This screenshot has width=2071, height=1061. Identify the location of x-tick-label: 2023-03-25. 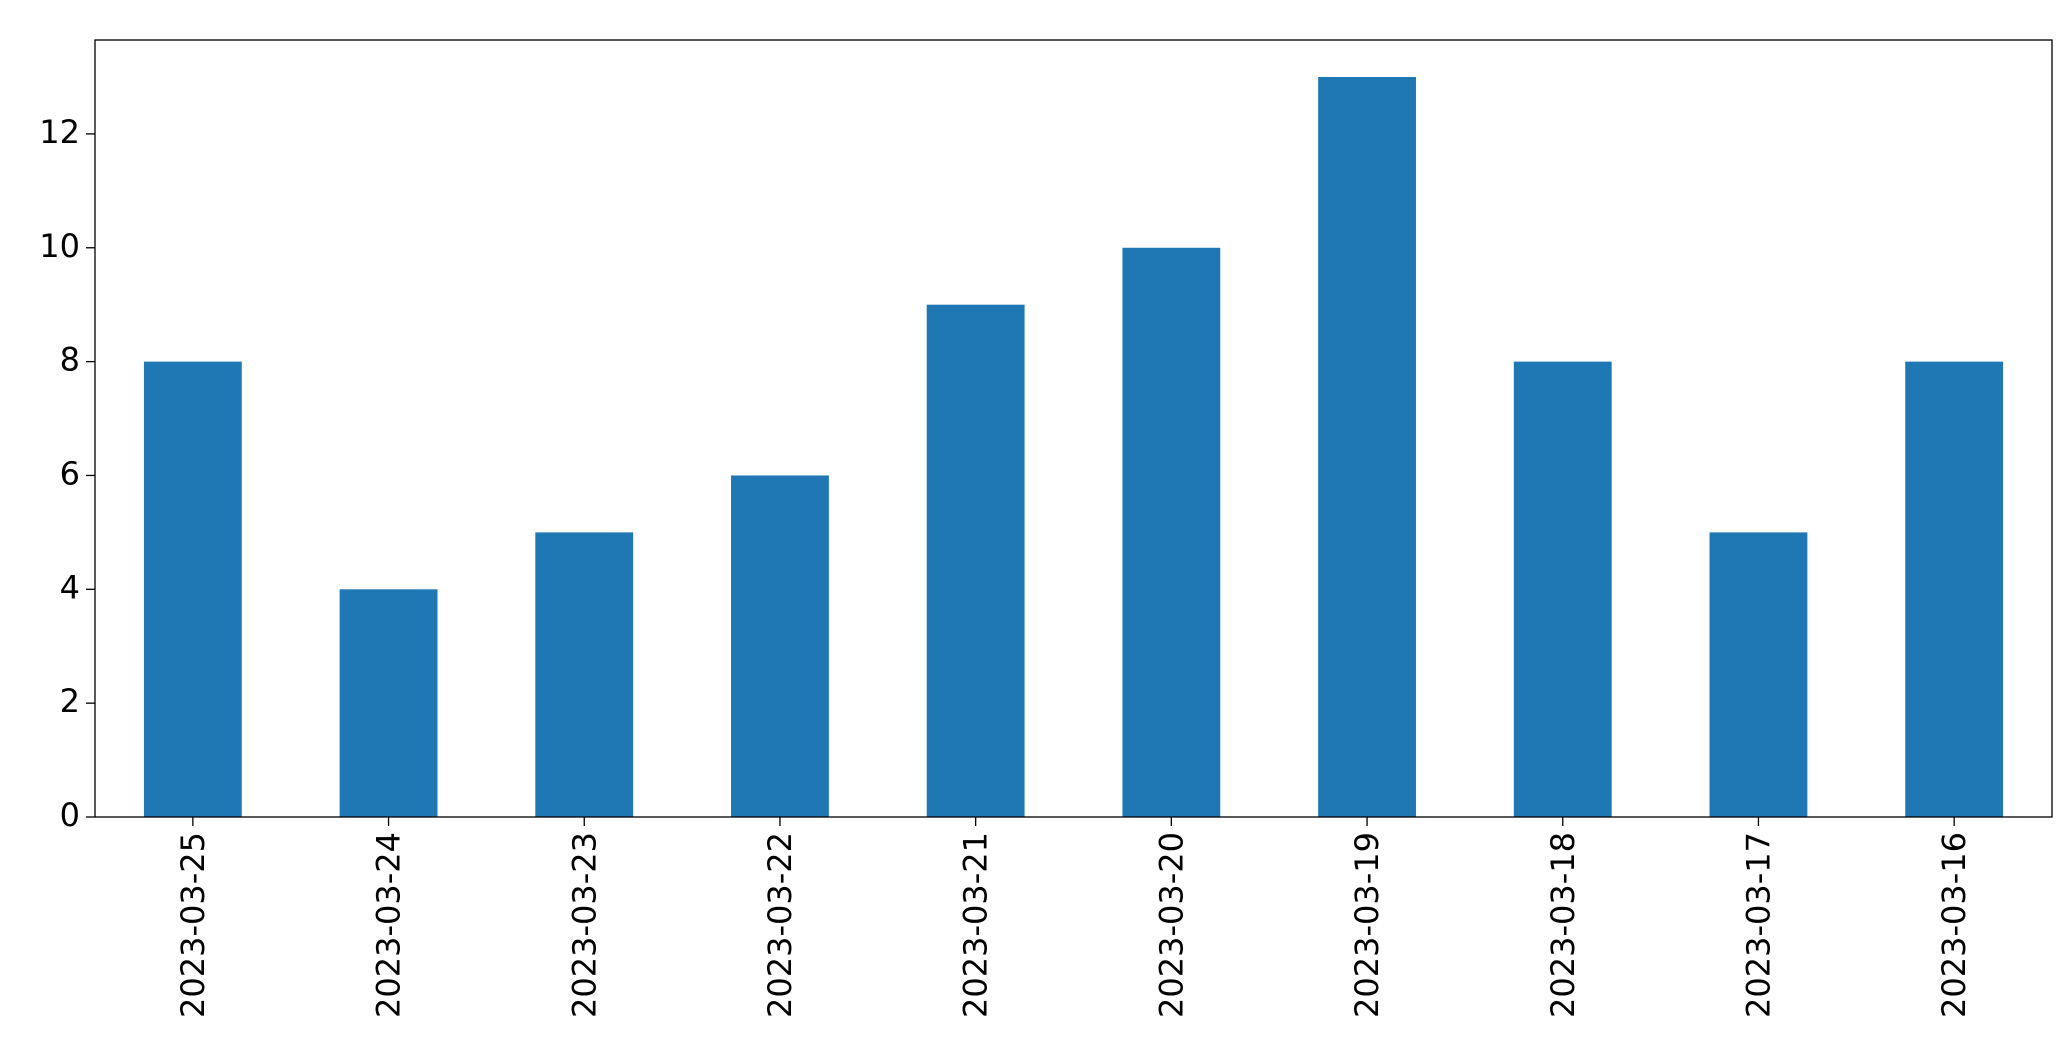
(193, 925).